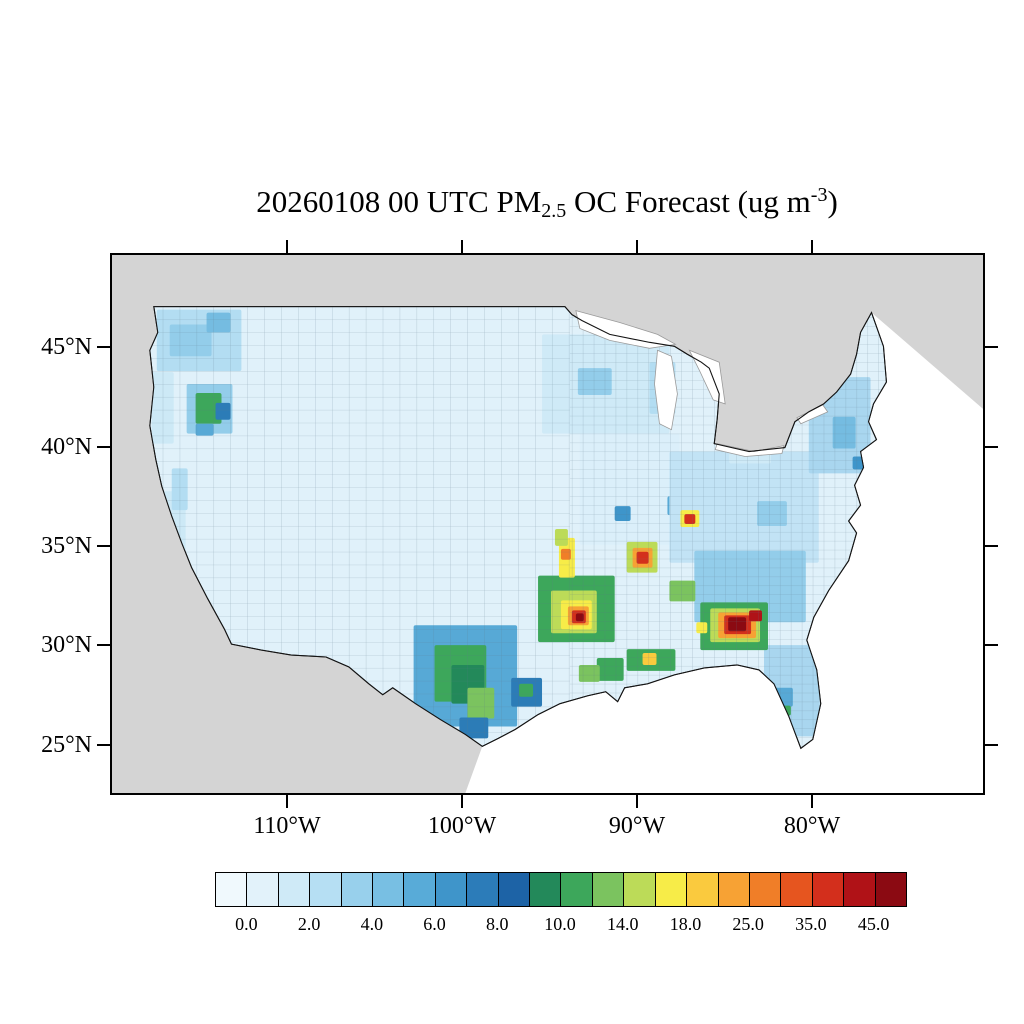  What do you see at coordinates (554, 211) in the screenshot?
I see `title-pm-subscript: 2.5` at bounding box center [554, 211].